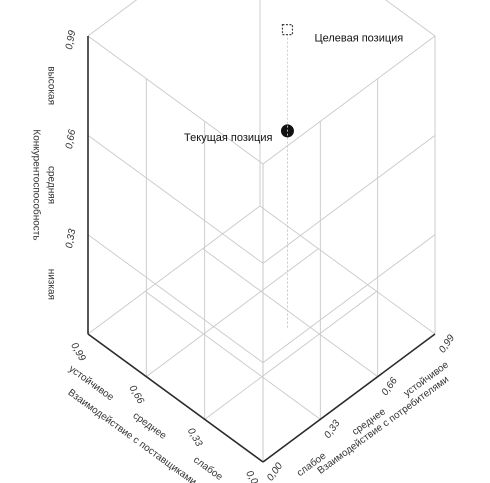 The width and height of the screenshot is (490, 483). What do you see at coordinates (71, 40) in the screenshot?
I see `z-tick-label: 0,99` at bounding box center [71, 40].